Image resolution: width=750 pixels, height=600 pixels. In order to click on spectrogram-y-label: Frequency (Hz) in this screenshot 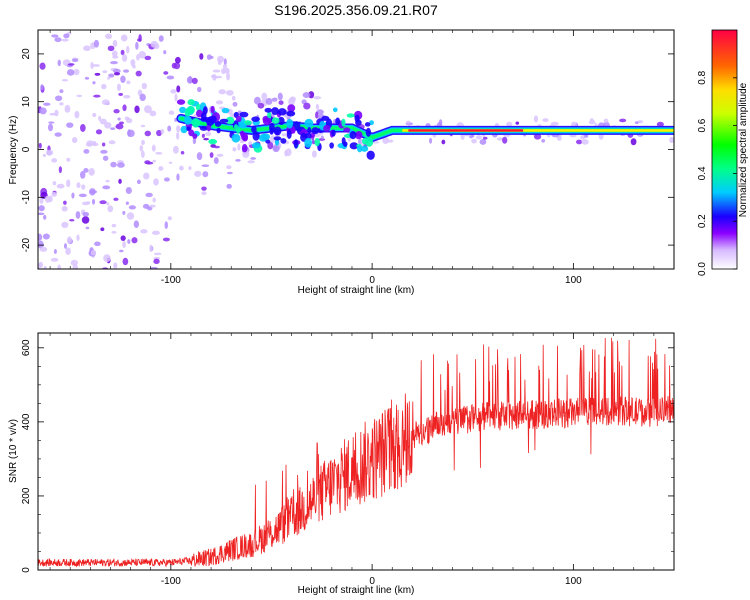, I will do `click(13, 150)`.